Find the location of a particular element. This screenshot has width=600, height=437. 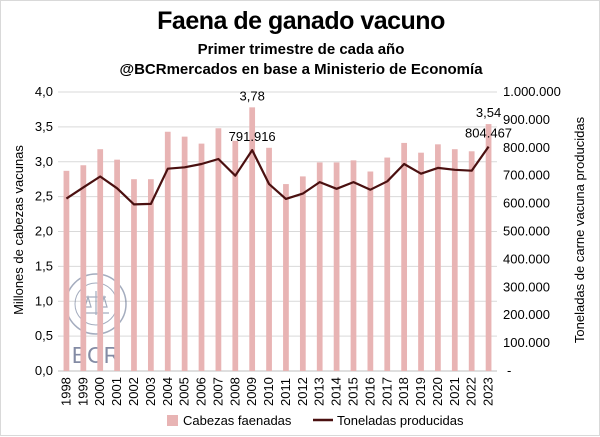

x-tick: 2009 is located at coordinates (251, 391).